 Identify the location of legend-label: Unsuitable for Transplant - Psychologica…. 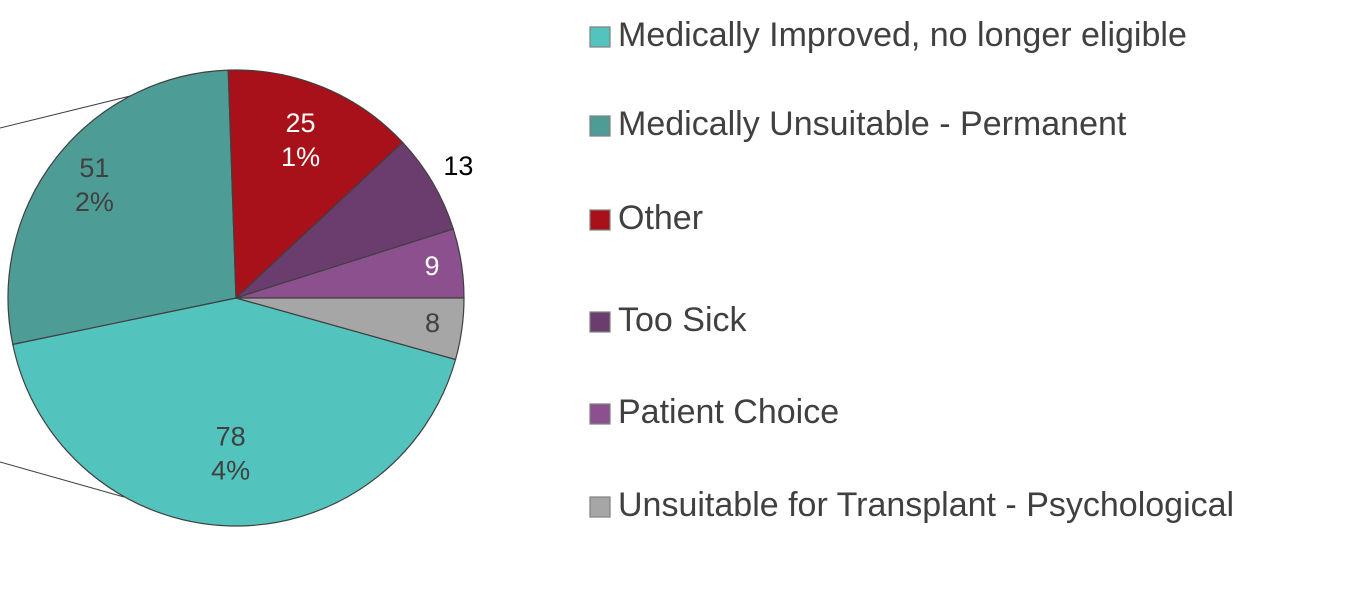
(926, 505).